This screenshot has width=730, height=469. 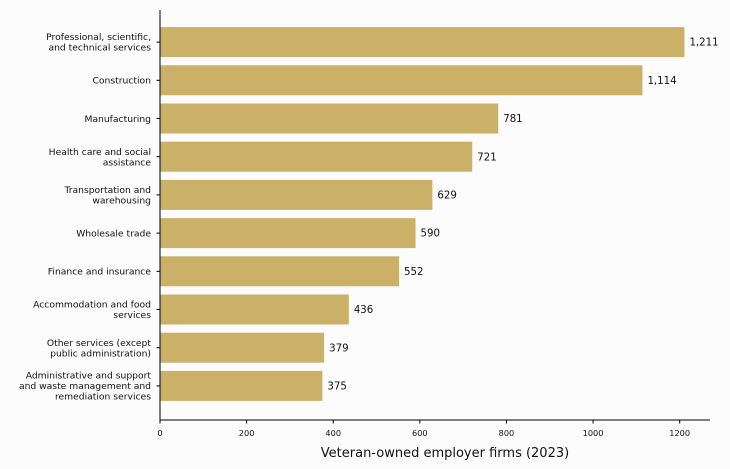 What do you see at coordinates (338, 348) in the screenshot?
I see `bar-value-label: 379` at bounding box center [338, 348].